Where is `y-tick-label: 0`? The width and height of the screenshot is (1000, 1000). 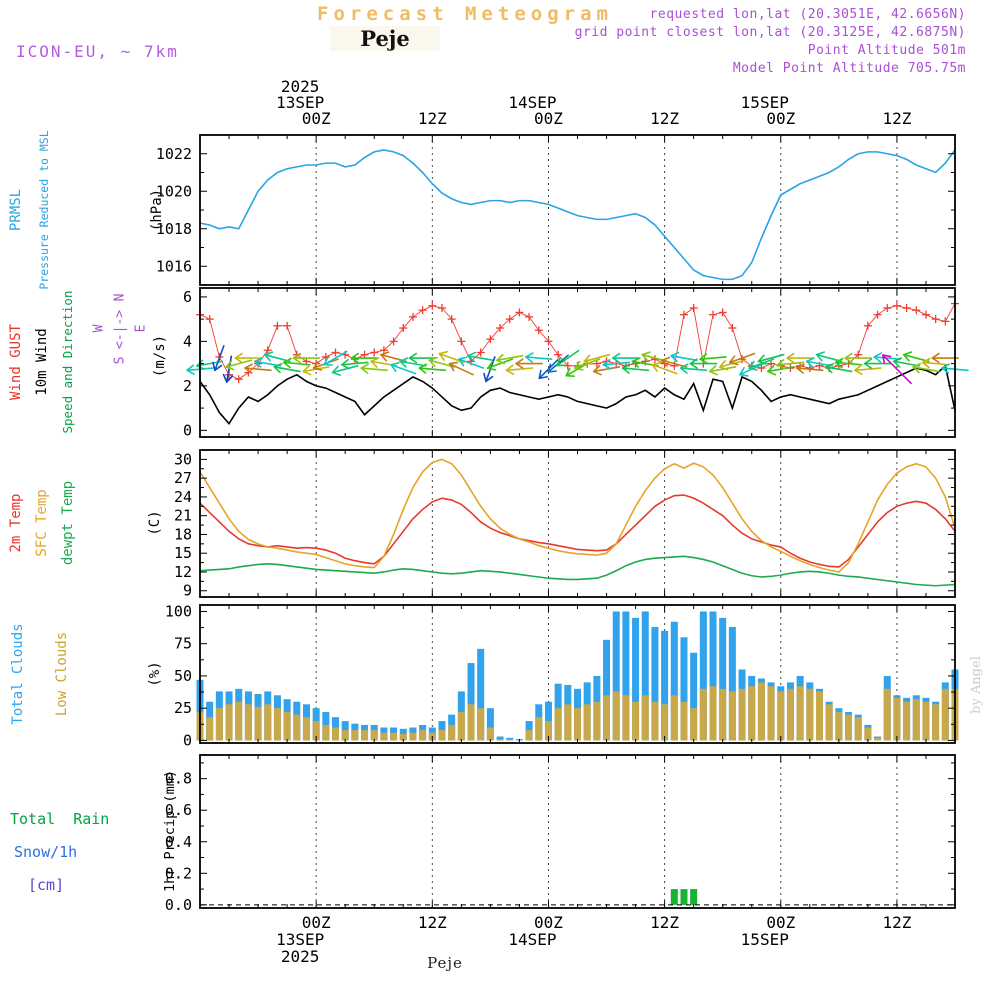 y-tick-label: 0 is located at coordinates (187, 430).